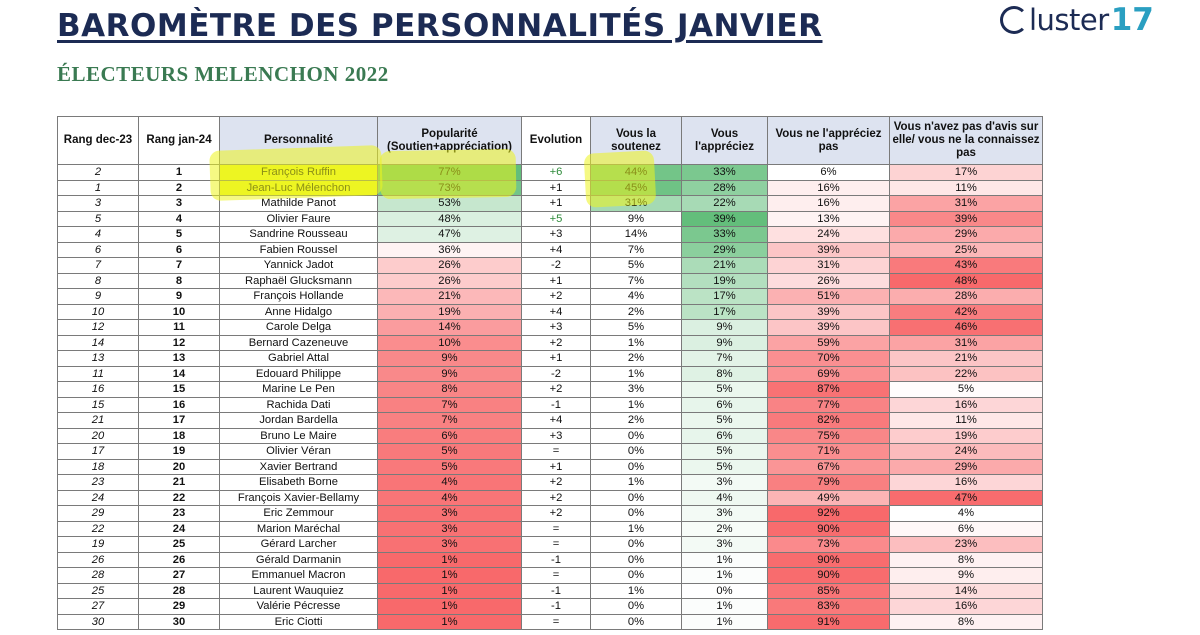 The image size is (1200, 635). Describe the element at coordinates (828, 389) in the screenshot. I see `disapproval-cell: 87%` at that location.